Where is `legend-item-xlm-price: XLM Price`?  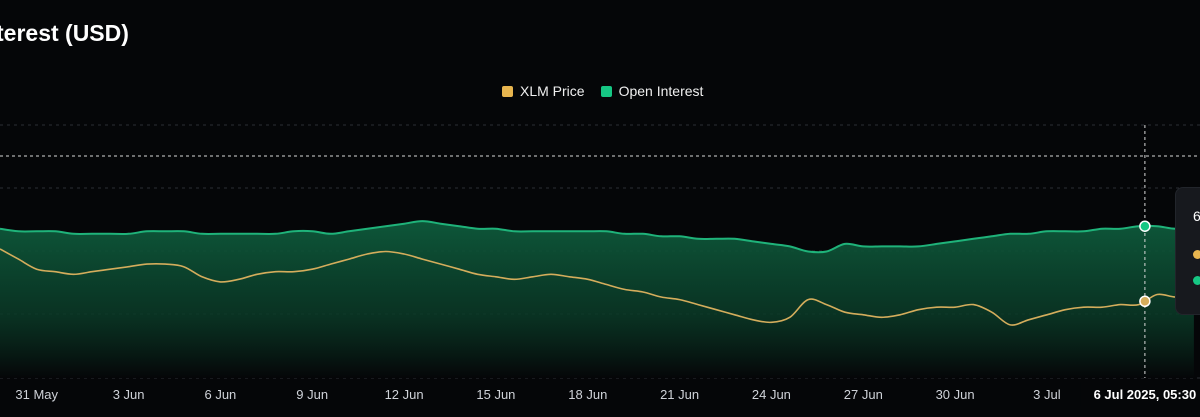 legend-item-xlm-price: XLM Price is located at coordinates (543, 91).